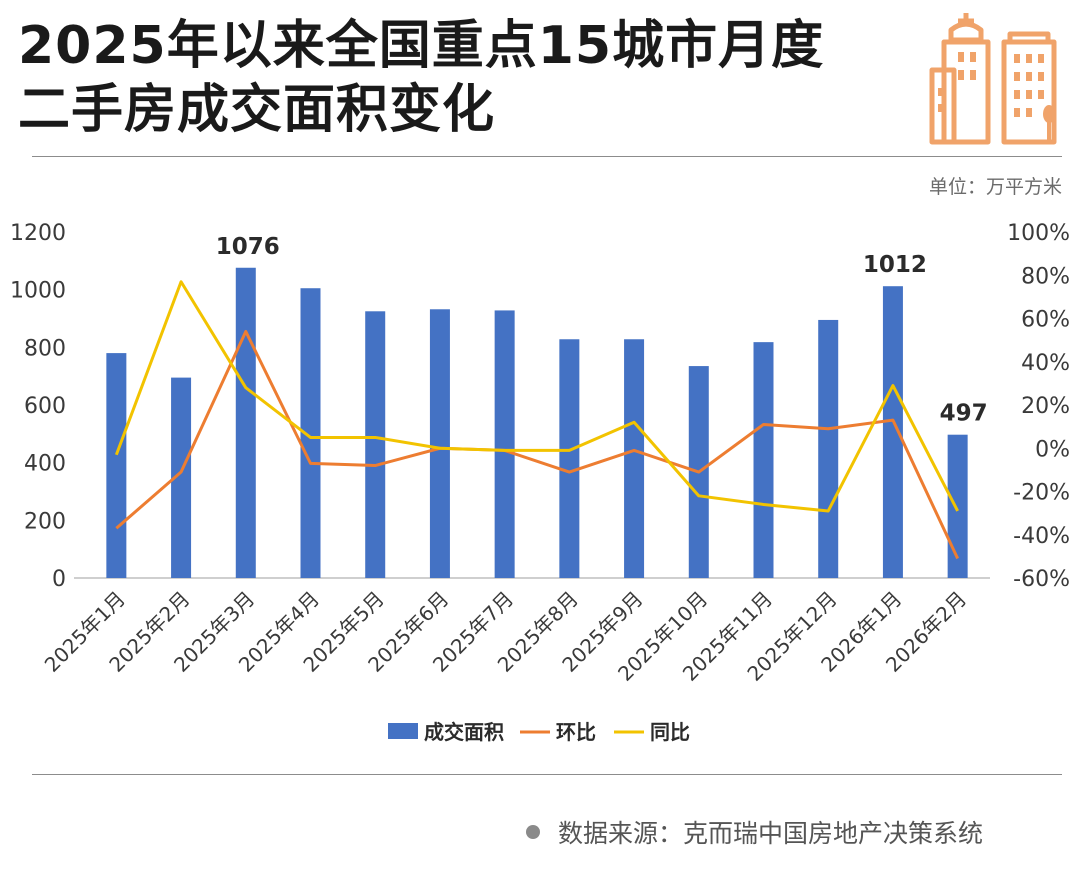 This screenshot has height=890, width=1080. What do you see at coordinates (533, 832) in the screenshot?
I see `bullet-icon` at bounding box center [533, 832].